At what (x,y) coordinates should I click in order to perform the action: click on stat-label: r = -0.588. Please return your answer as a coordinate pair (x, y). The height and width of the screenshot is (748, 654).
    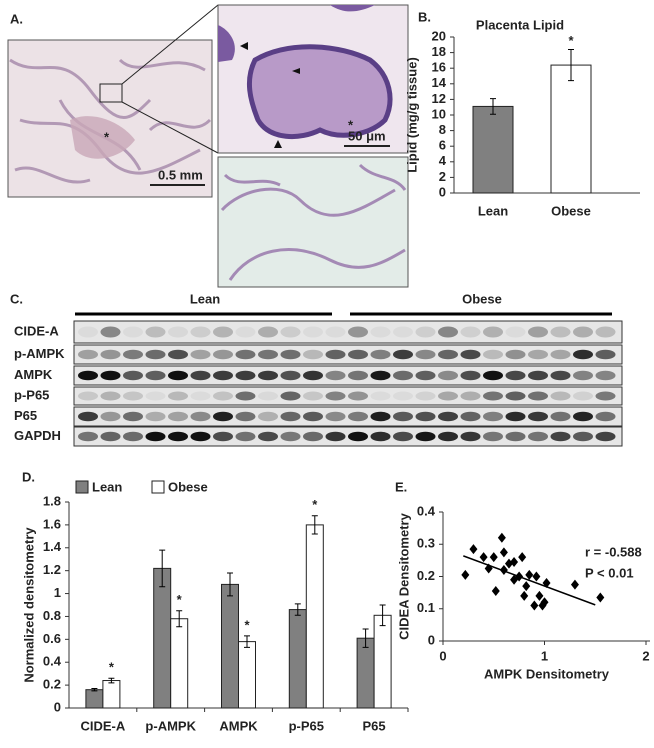
    Looking at the image, I should click on (613, 551).